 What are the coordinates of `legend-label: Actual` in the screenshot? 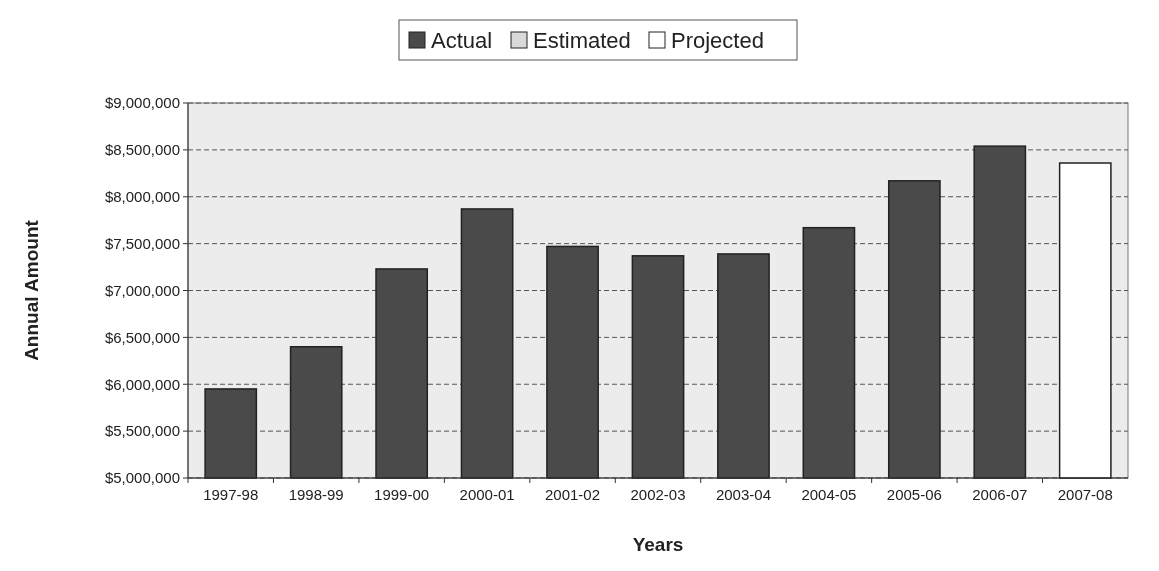 It's located at (462, 40).